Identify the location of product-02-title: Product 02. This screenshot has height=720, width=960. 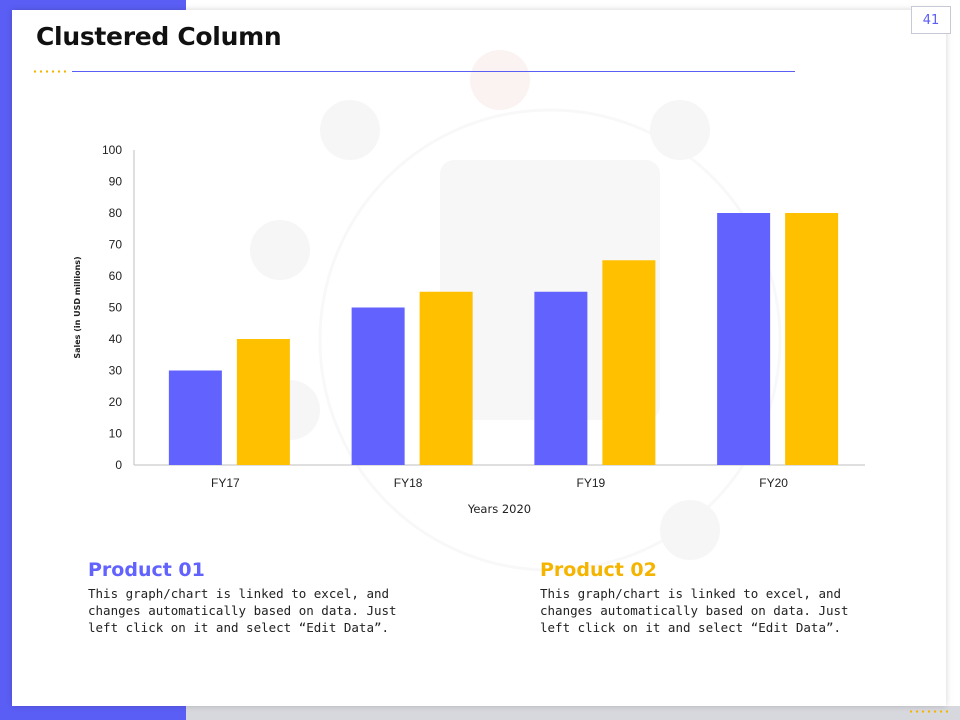
(598, 570).